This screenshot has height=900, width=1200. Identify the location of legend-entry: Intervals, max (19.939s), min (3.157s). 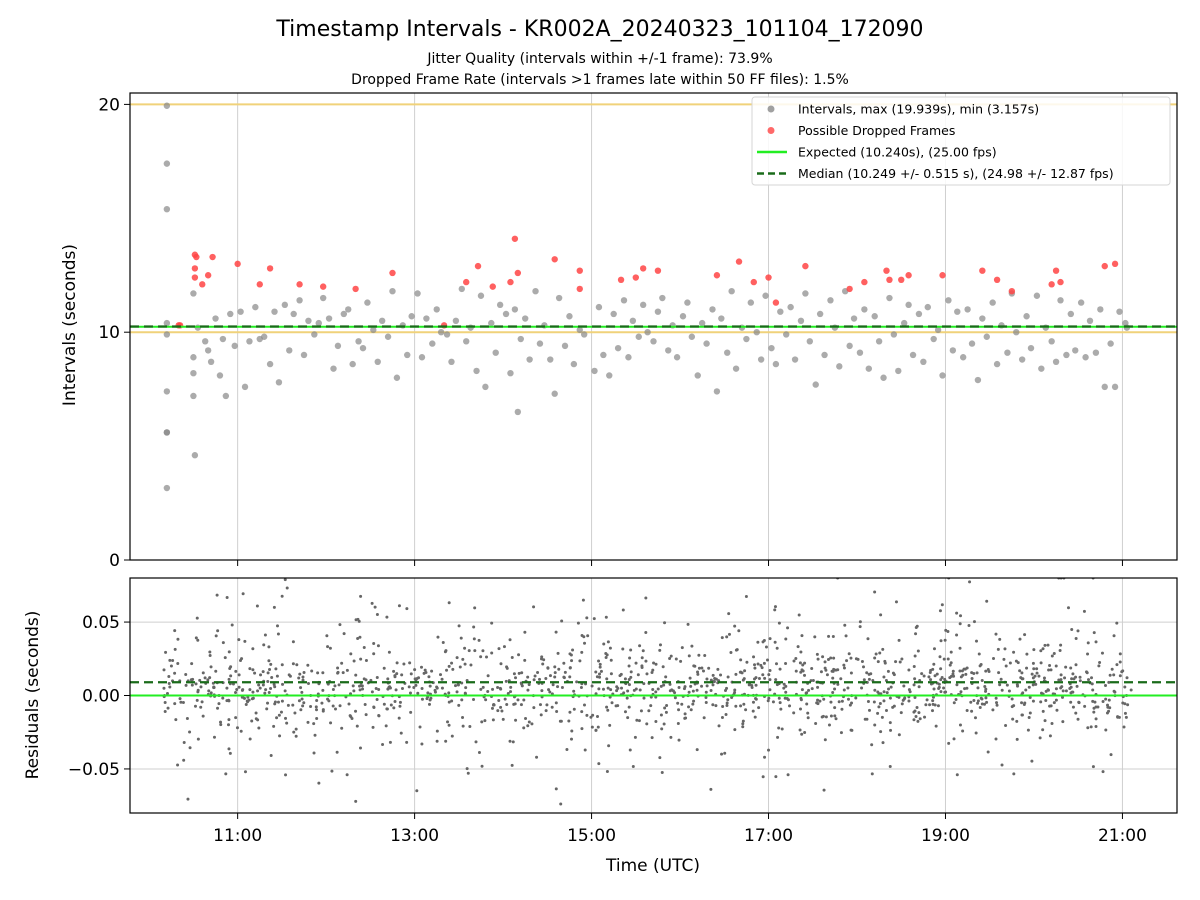
(918, 109).